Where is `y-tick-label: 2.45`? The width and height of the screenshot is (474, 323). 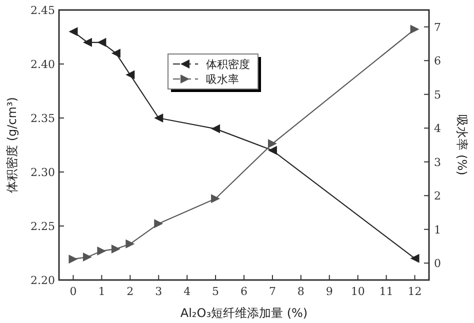 y-tick-label: 2.45 is located at coordinates (42, 10).